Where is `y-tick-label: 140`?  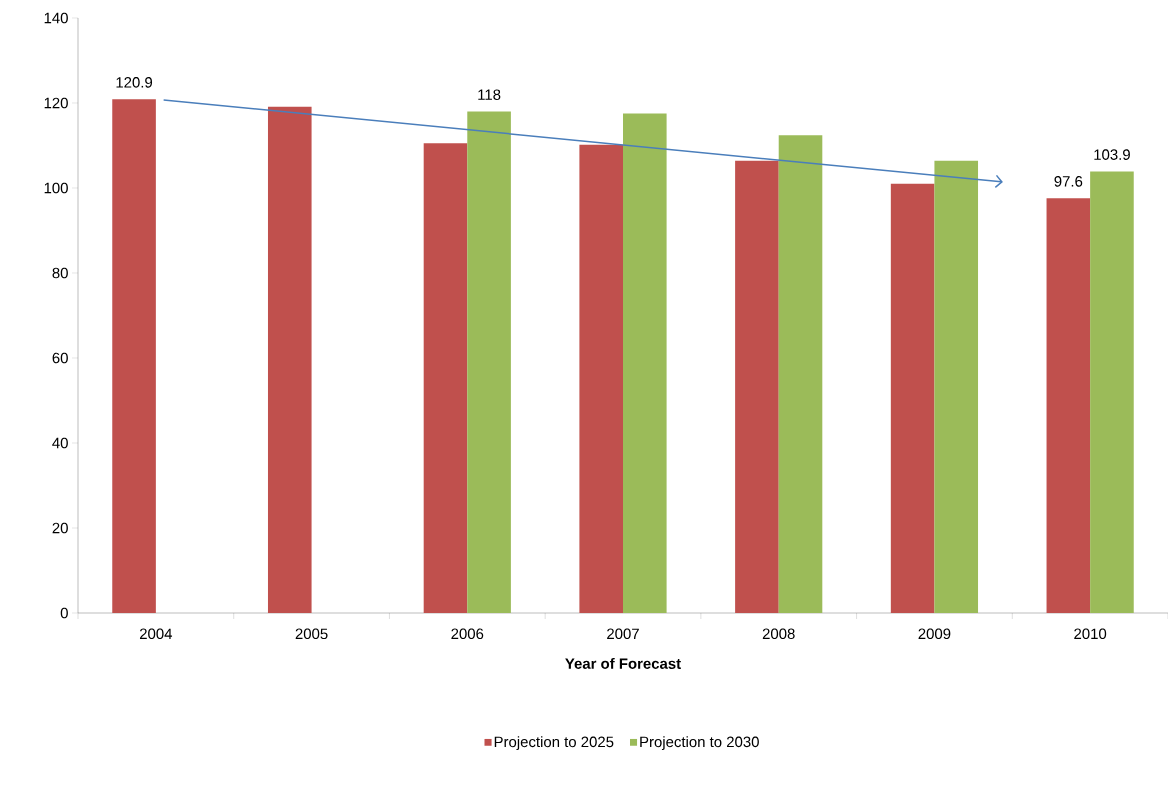
y-tick-label: 140 is located at coordinates (56, 18).